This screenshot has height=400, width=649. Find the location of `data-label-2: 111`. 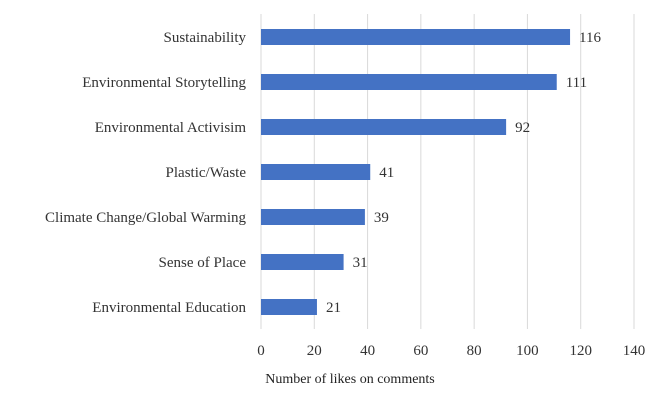

data-label-2: 111 is located at coordinates (576, 83).